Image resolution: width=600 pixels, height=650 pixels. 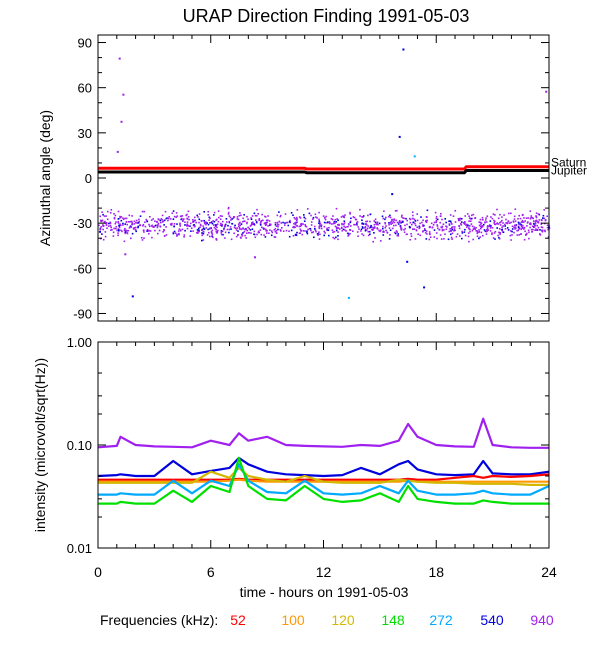 I want to click on intensity-series-52khz, so click(x=324, y=477).